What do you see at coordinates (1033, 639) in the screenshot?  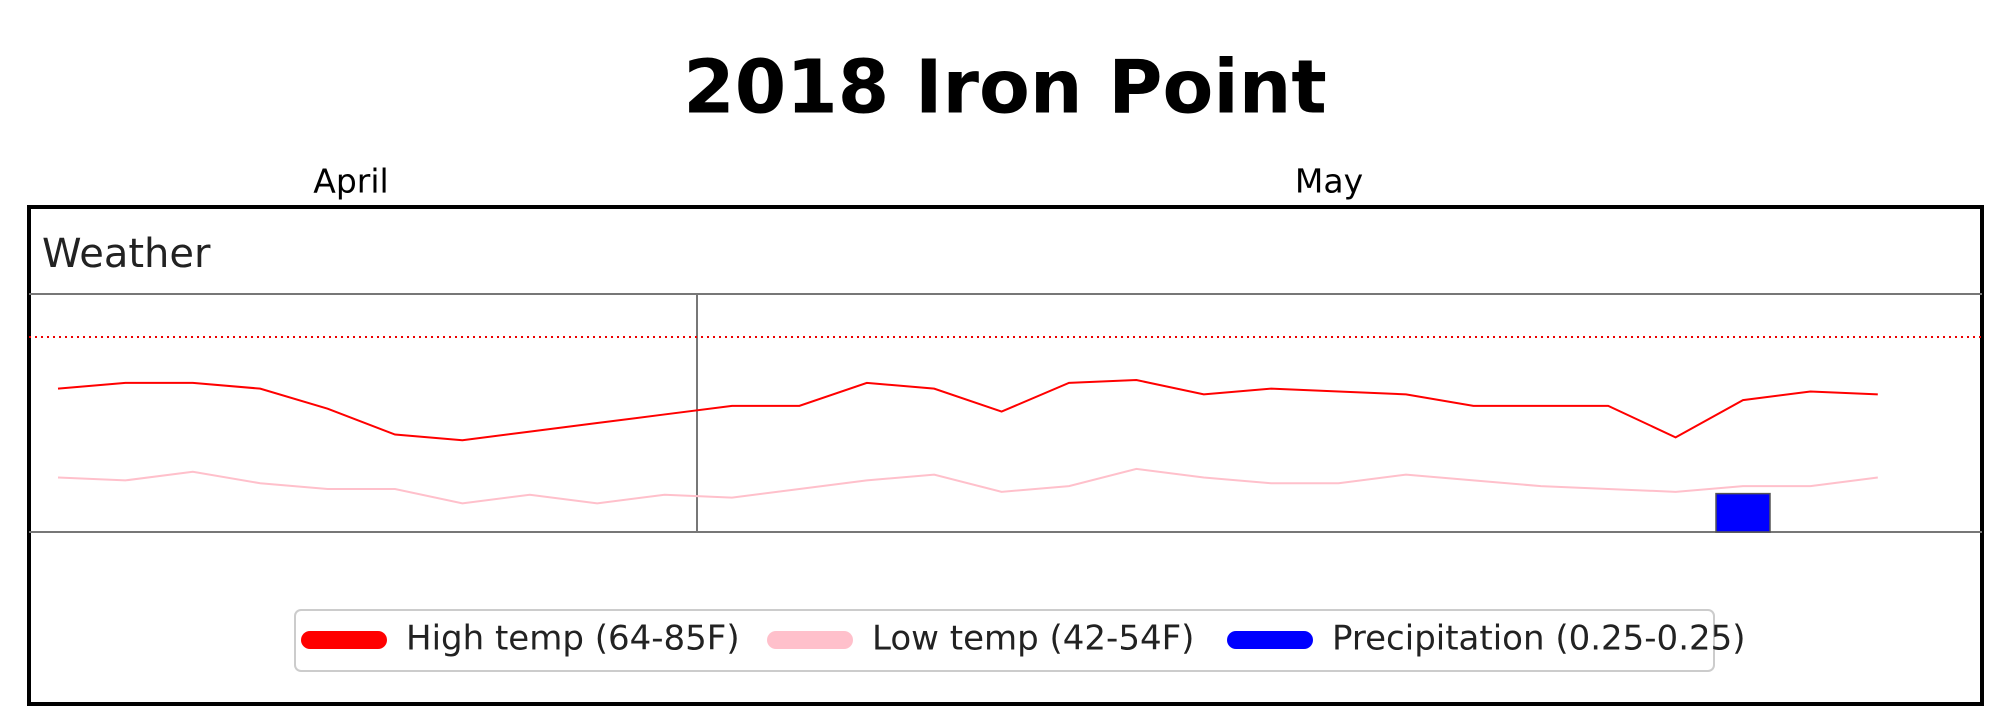 I see `legend-label: Low temp (42-54F)` at bounding box center [1033, 639].